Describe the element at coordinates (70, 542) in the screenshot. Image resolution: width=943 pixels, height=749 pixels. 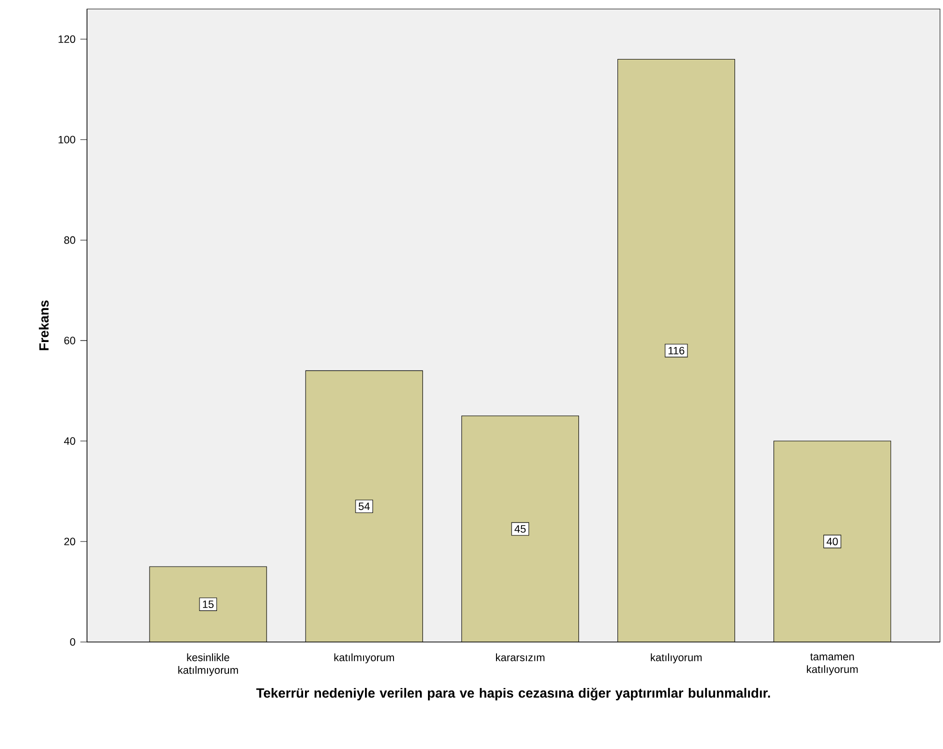
I see `y-tick-label: 20` at that location.